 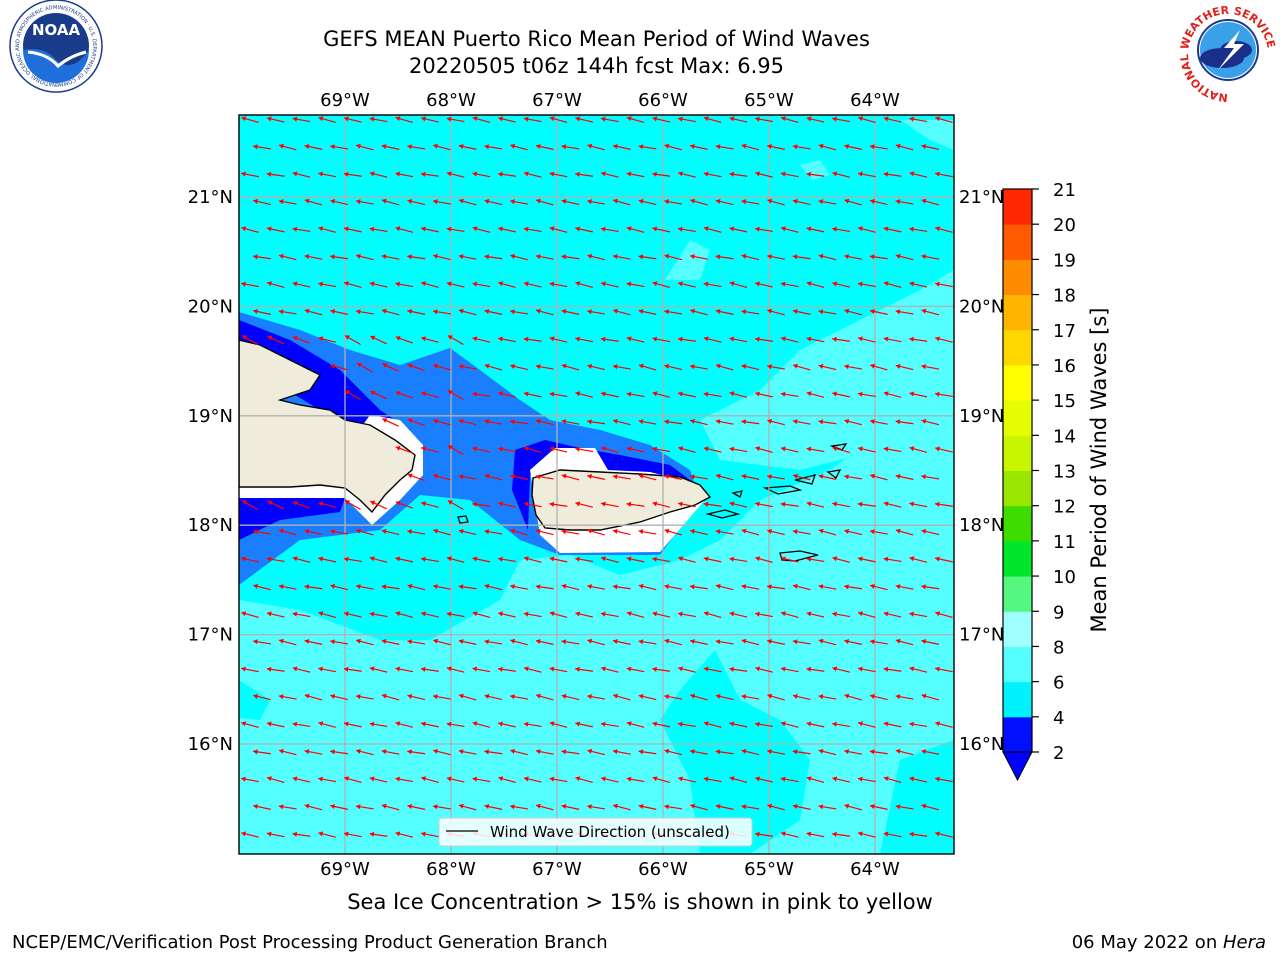 I want to click on legend-label: Wind Wave Direction (unscaled), so click(x=610, y=832).